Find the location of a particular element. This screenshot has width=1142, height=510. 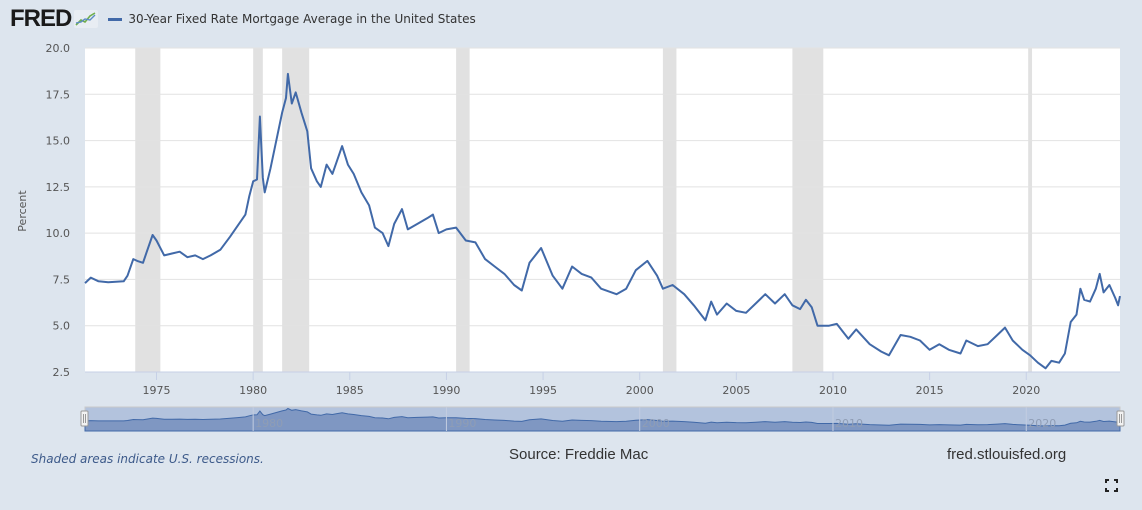

navigator-tick-label: 2000 is located at coordinates (656, 423).